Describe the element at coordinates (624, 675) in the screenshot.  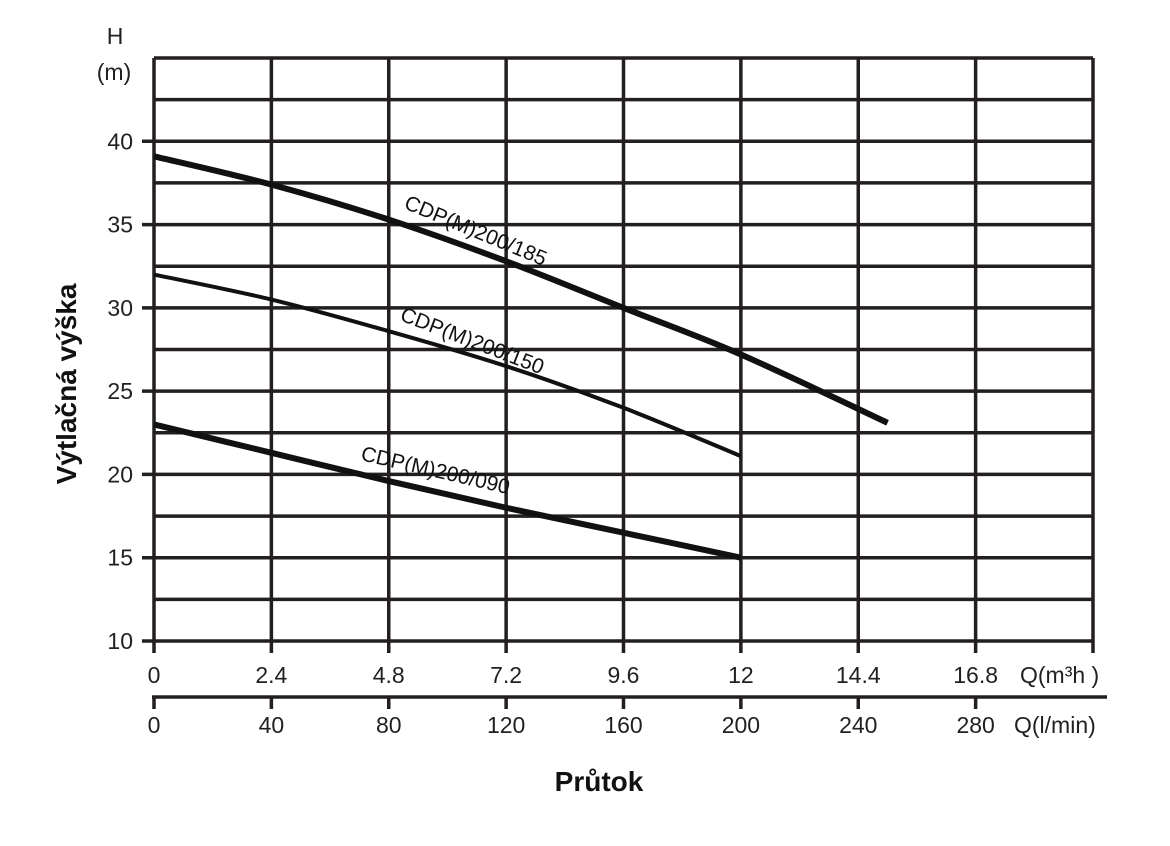
I see `x-tick-label-m3h: 9.6` at that location.